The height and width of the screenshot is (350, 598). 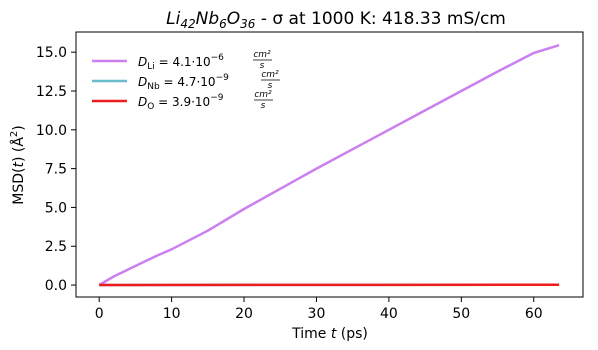 What do you see at coordinates (99, 314) in the screenshot?
I see `x-tick-label: 0` at bounding box center [99, 314].